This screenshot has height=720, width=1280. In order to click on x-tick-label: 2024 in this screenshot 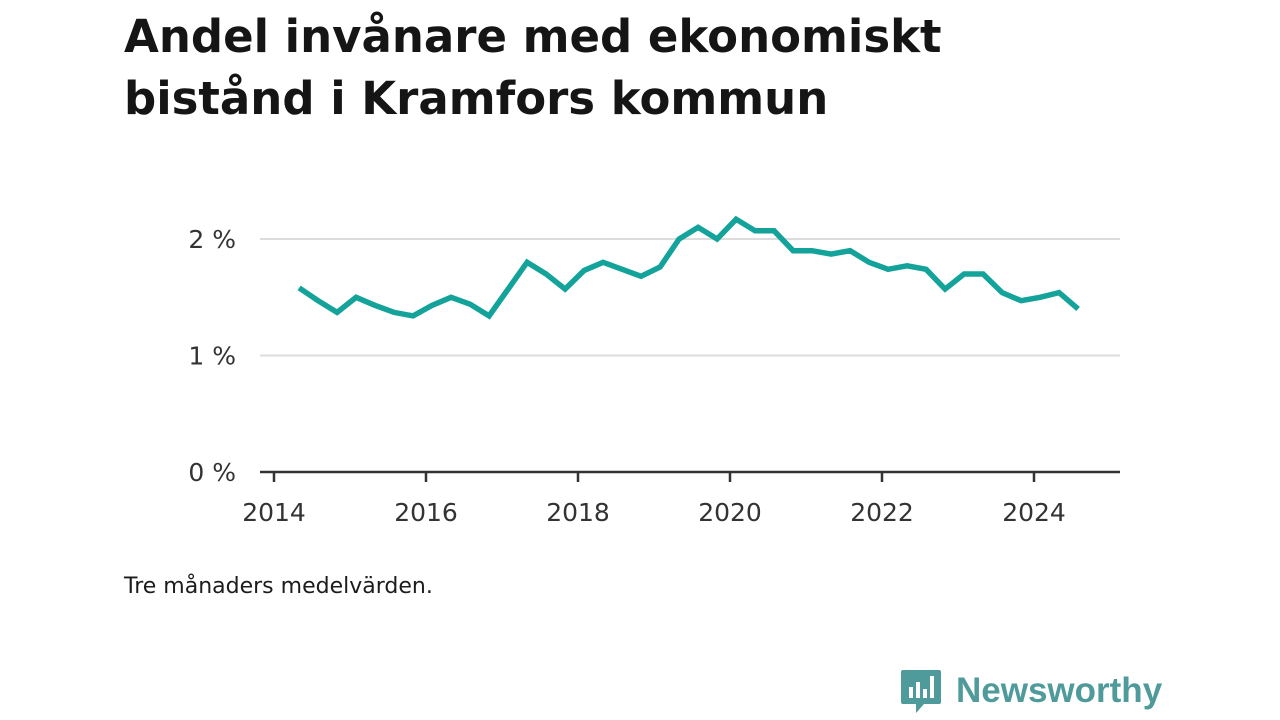, I will do `click(1034, 512)`.